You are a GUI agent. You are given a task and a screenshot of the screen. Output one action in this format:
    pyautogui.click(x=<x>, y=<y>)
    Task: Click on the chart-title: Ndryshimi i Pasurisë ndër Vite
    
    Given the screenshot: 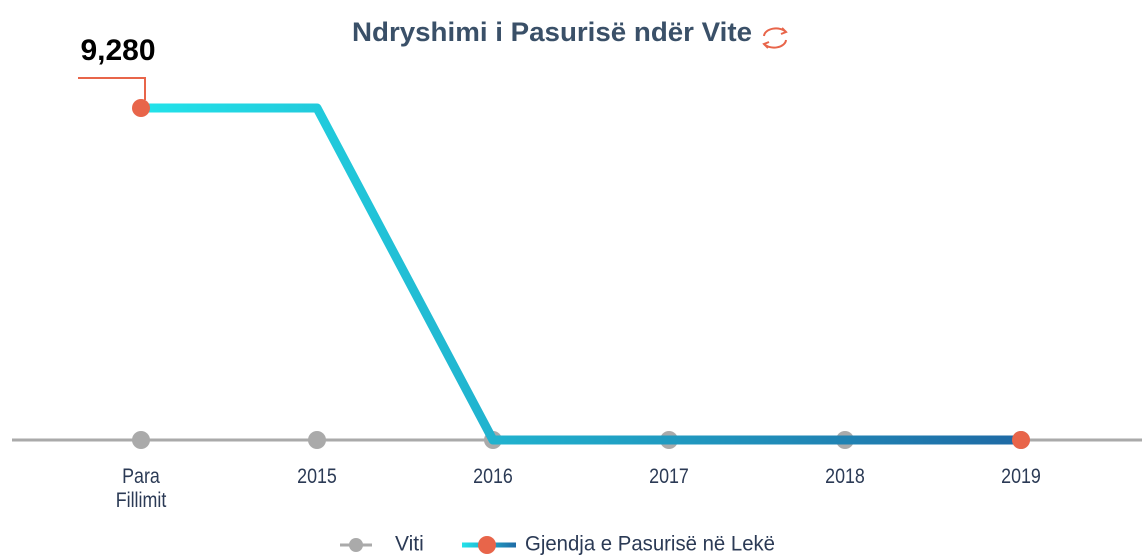 What is the action you would take?
    pyautogui.click(x=552, y=32)
    